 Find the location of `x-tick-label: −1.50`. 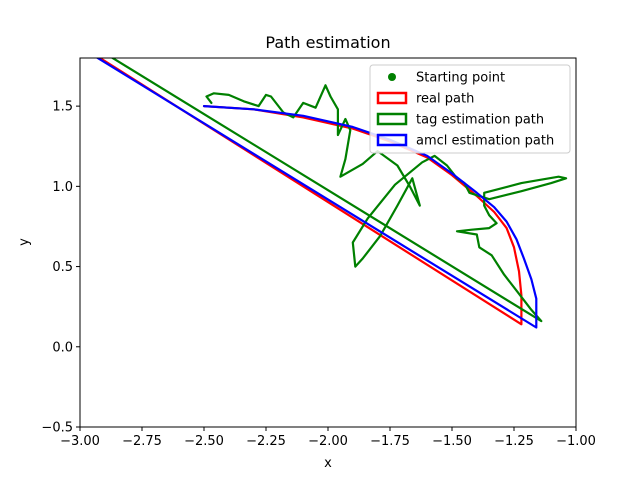

x-tick-label: −1.50 is located at coordinates (452, 441).